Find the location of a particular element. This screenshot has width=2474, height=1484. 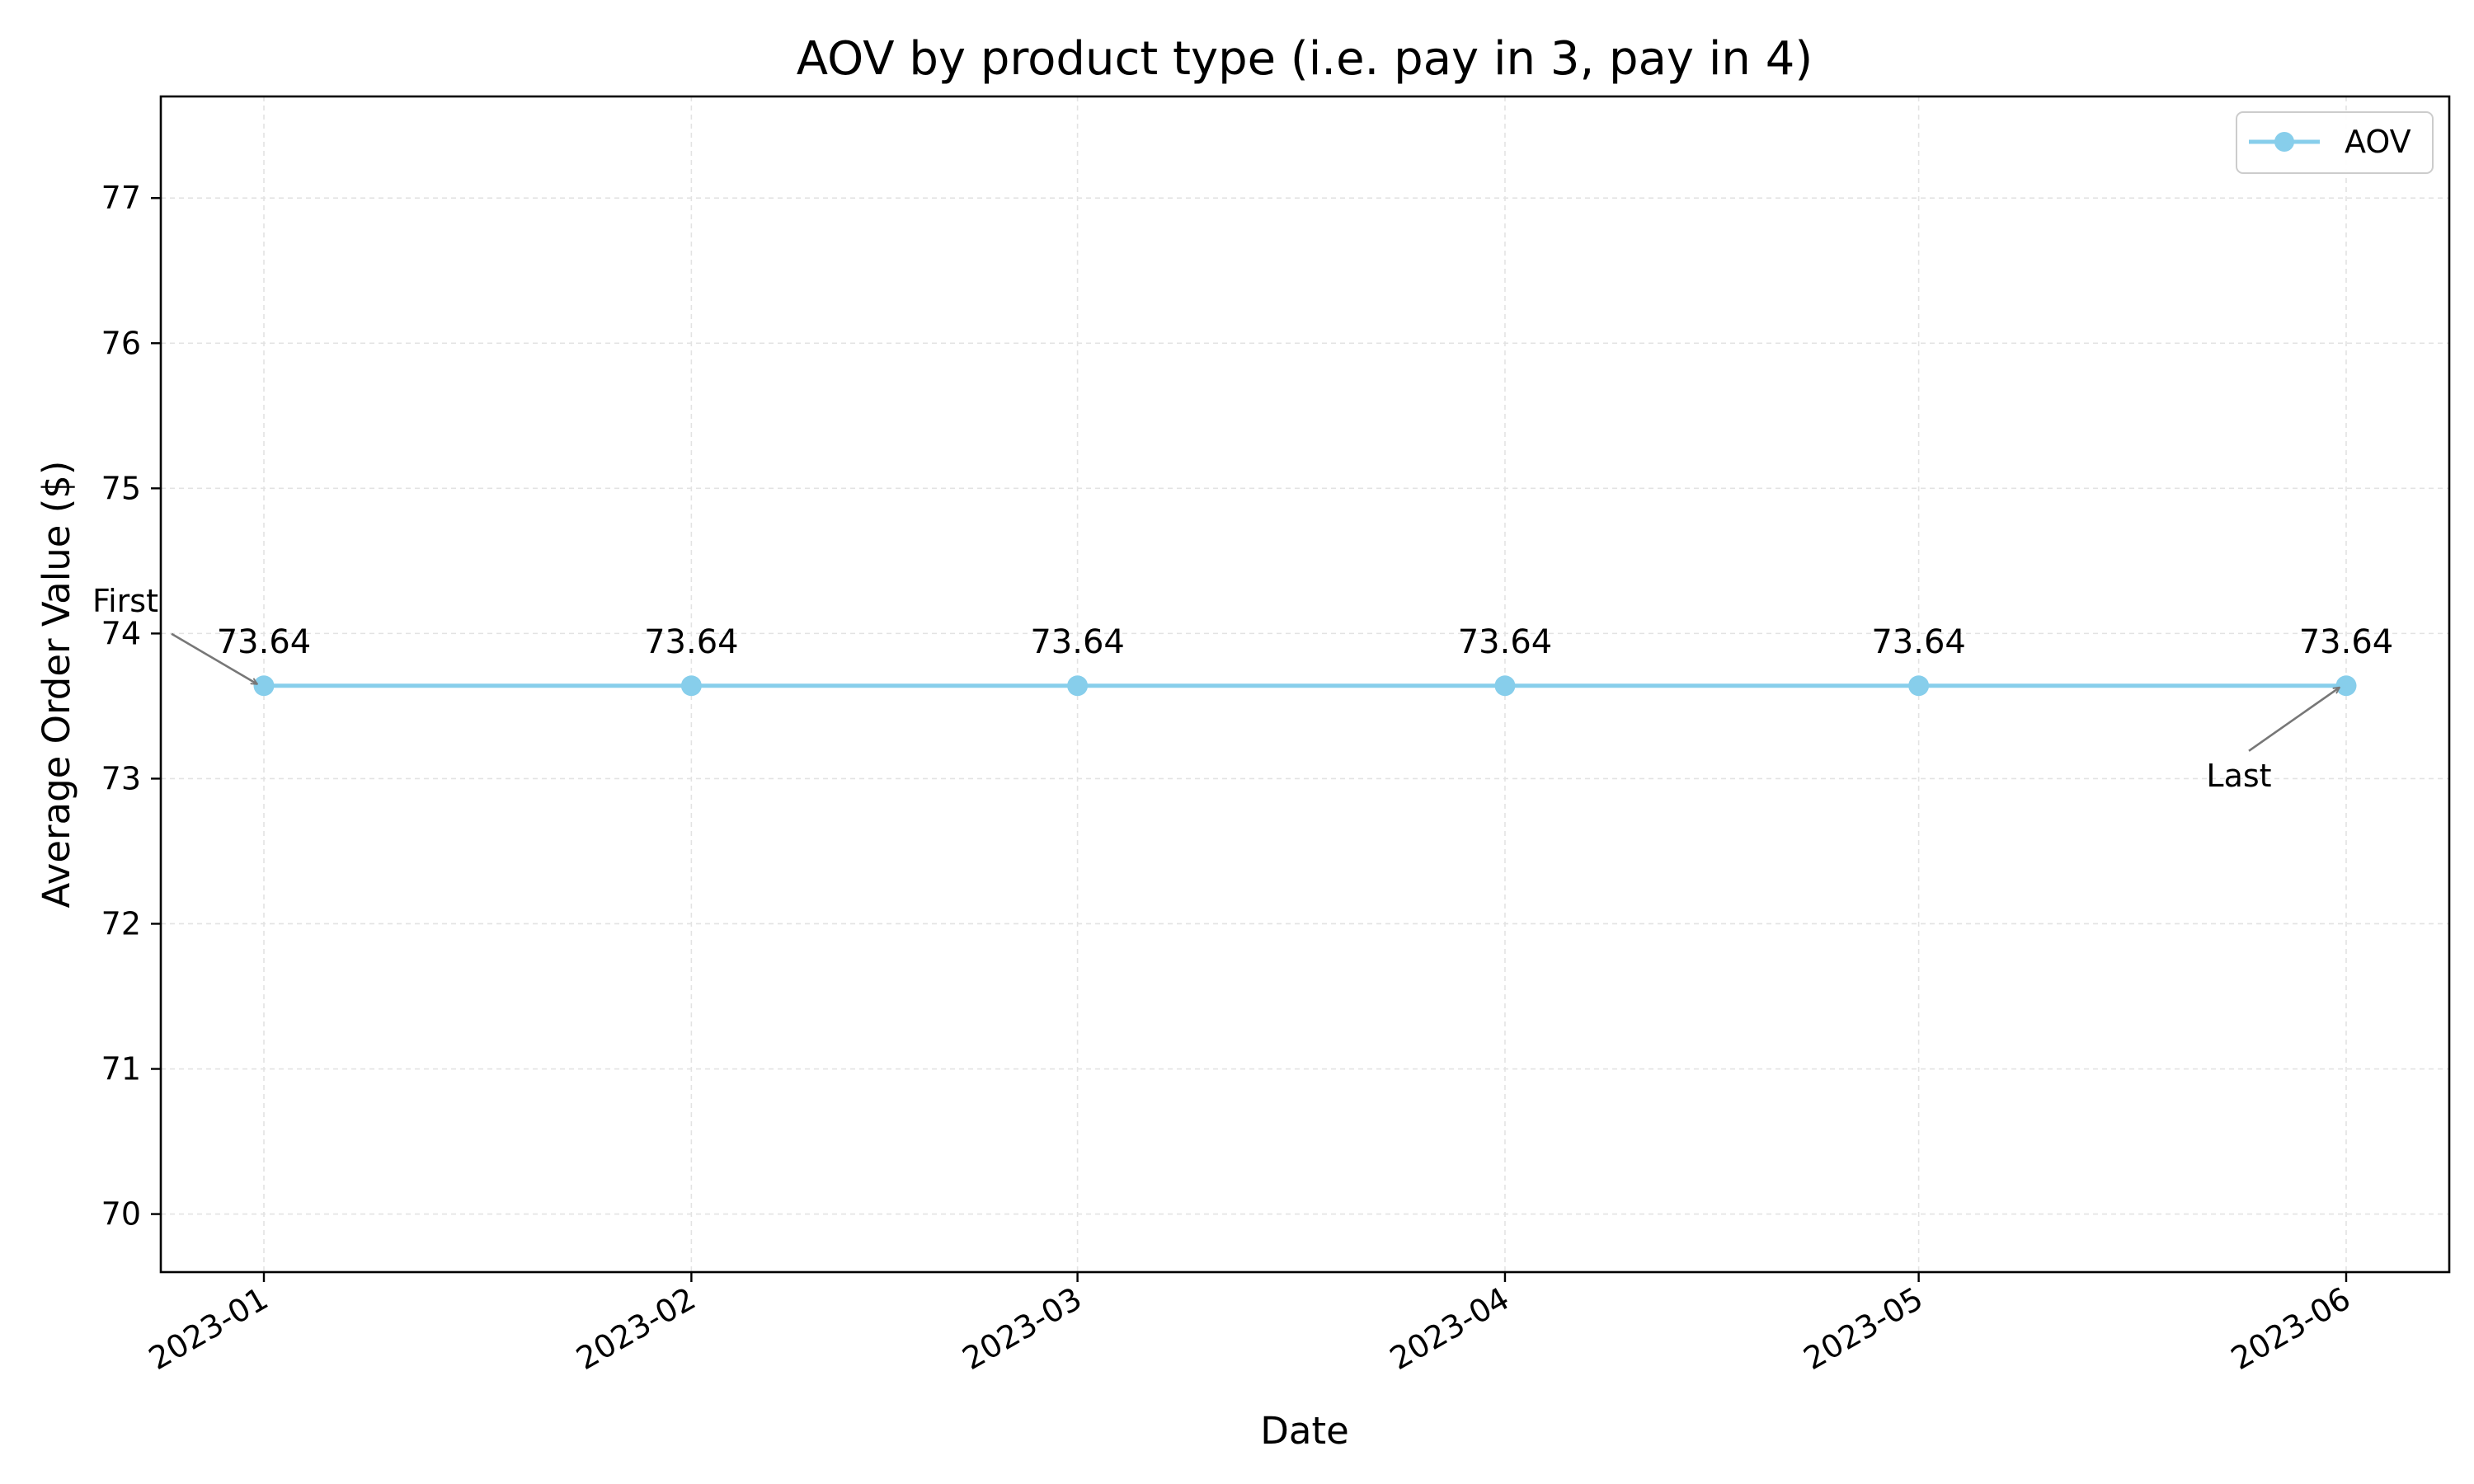

x-tick-label: 2023-06 is located at coordinates (2291, 1328).